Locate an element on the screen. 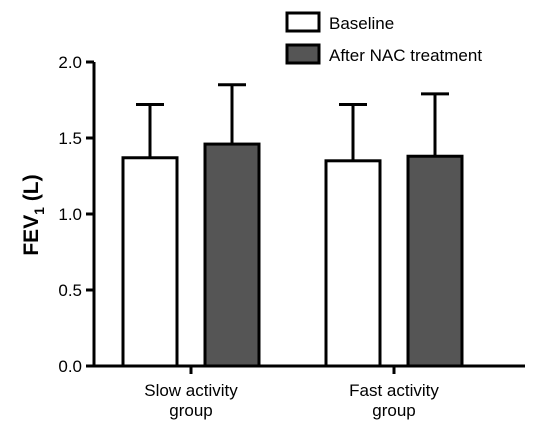  legend-label: After NAC treatment is located at coordinates (405, 55).